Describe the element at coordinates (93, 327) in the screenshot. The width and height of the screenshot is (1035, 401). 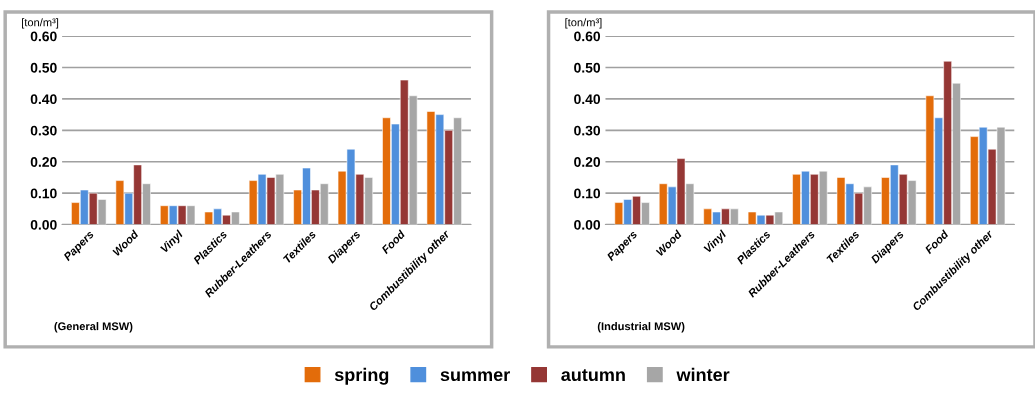
I see `text: (General MSW)` at that location.